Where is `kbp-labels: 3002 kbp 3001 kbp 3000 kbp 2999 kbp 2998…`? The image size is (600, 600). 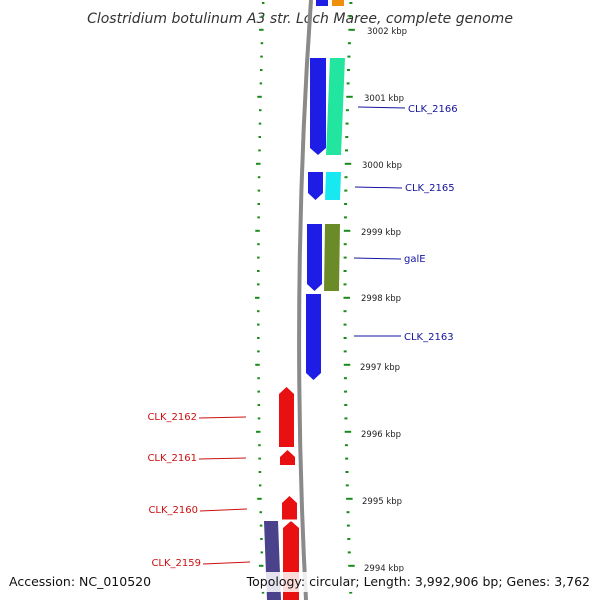 kbp-labels: 3002 kbp 3001 kbp 3000 kbp 2999 kbp 2998… is located at coordinates (383, 300).